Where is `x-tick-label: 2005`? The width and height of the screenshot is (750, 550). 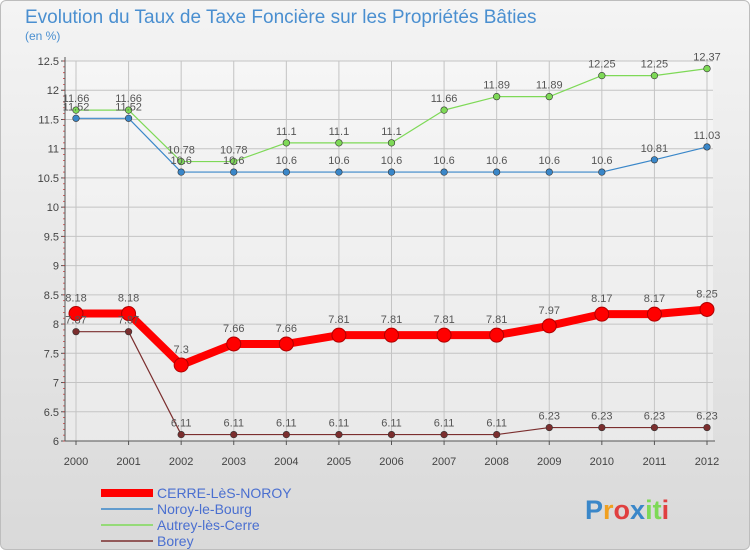 x-tick-label: 2005 is located at coordinates (339, 462).